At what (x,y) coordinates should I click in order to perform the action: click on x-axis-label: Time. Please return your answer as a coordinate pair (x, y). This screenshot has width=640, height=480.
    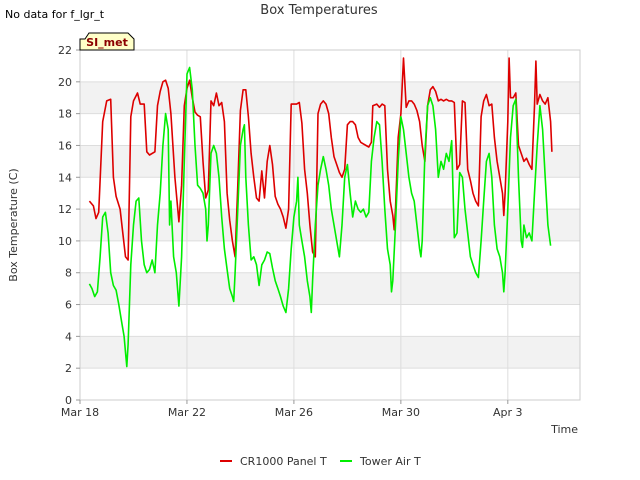
    Looking at the image, I should click on (564, 429).